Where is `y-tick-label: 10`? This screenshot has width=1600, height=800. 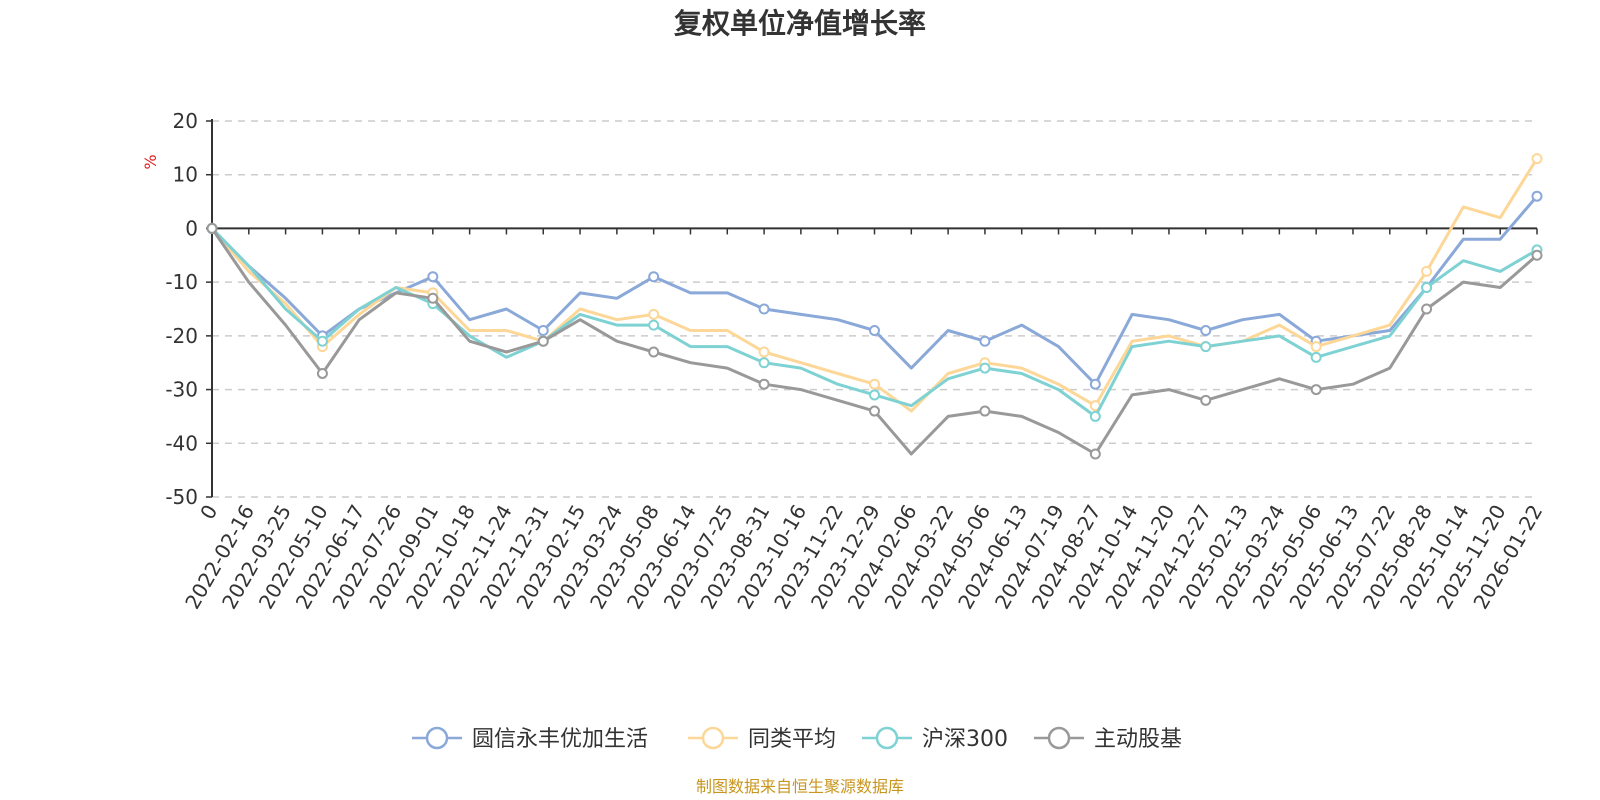 y-tick-label: 10 is located at coordinates (185, 175).